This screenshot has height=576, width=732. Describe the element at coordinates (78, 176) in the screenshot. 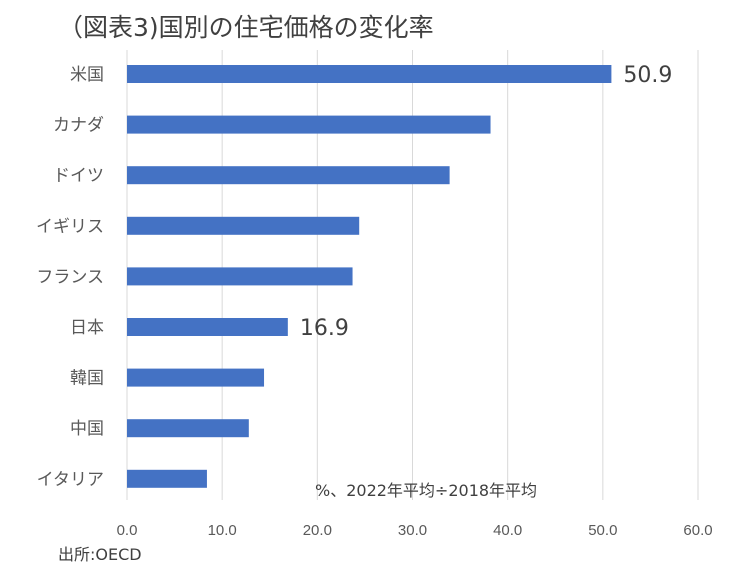

I see `category-label: ドイツ` at that location.